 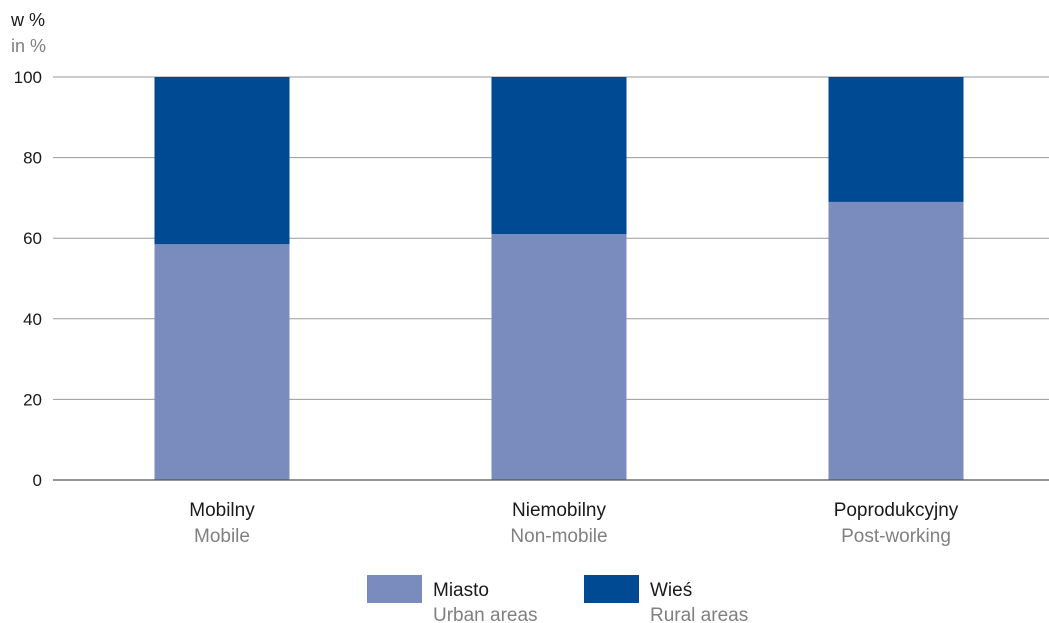 I want to click on category-label: Poprodukcyjny, so click(x=896, y=510).